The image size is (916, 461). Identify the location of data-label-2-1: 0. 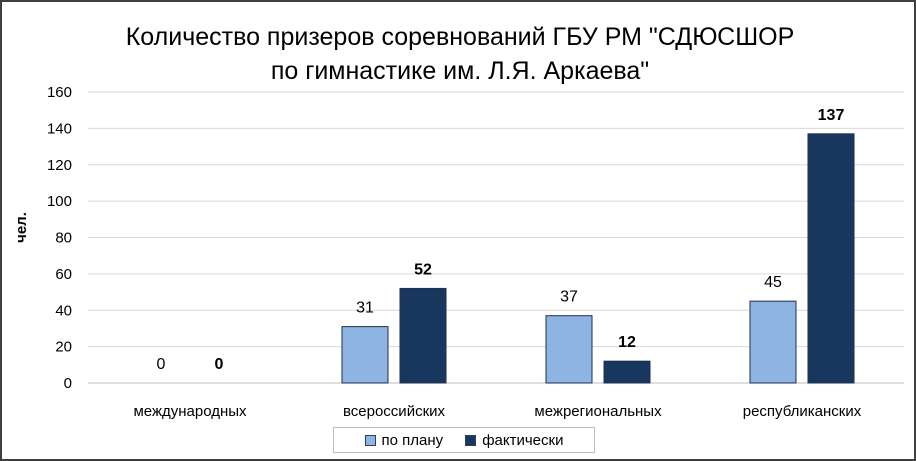
(219, 364).